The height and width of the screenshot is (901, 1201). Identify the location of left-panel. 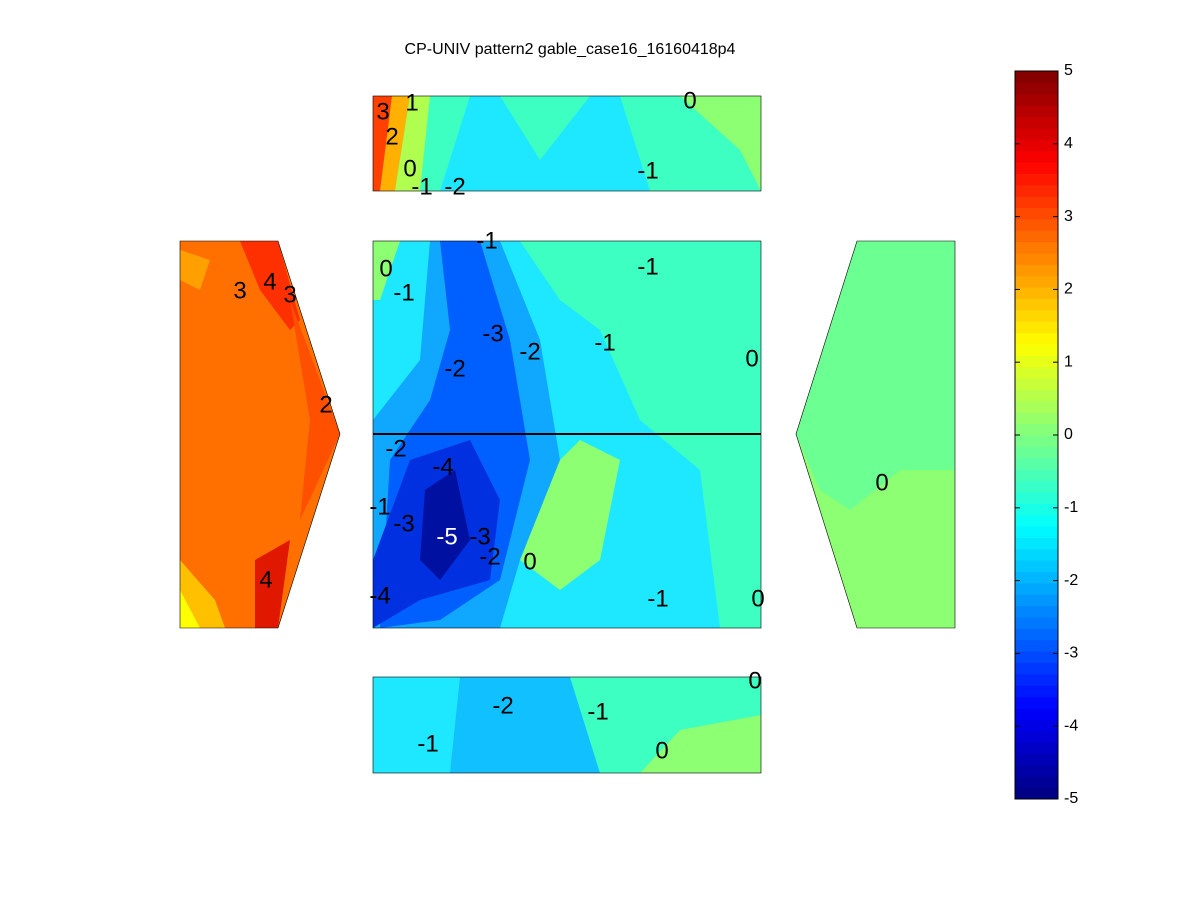
(260, 434).